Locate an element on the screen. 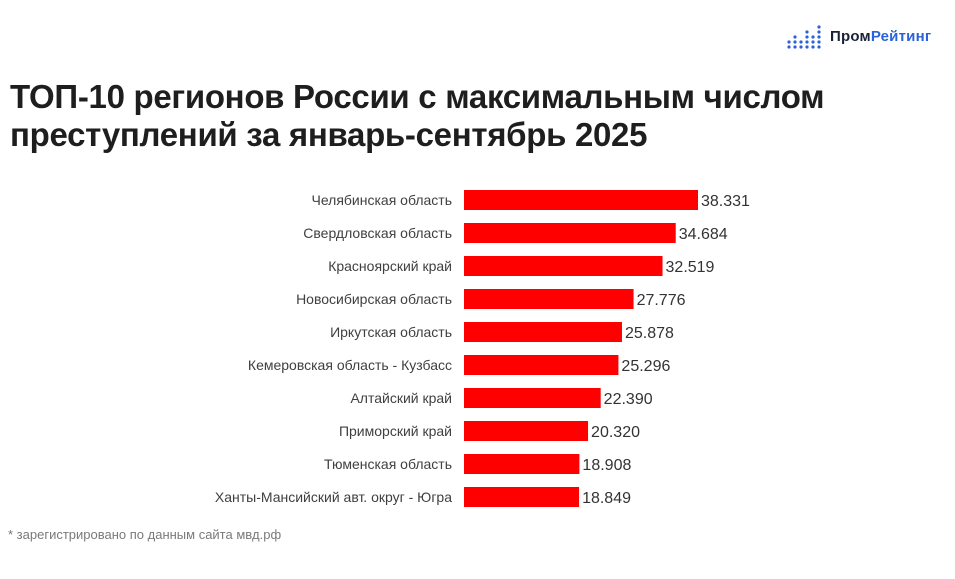  value-label: 25.296 is located at coordinates (645, 366).